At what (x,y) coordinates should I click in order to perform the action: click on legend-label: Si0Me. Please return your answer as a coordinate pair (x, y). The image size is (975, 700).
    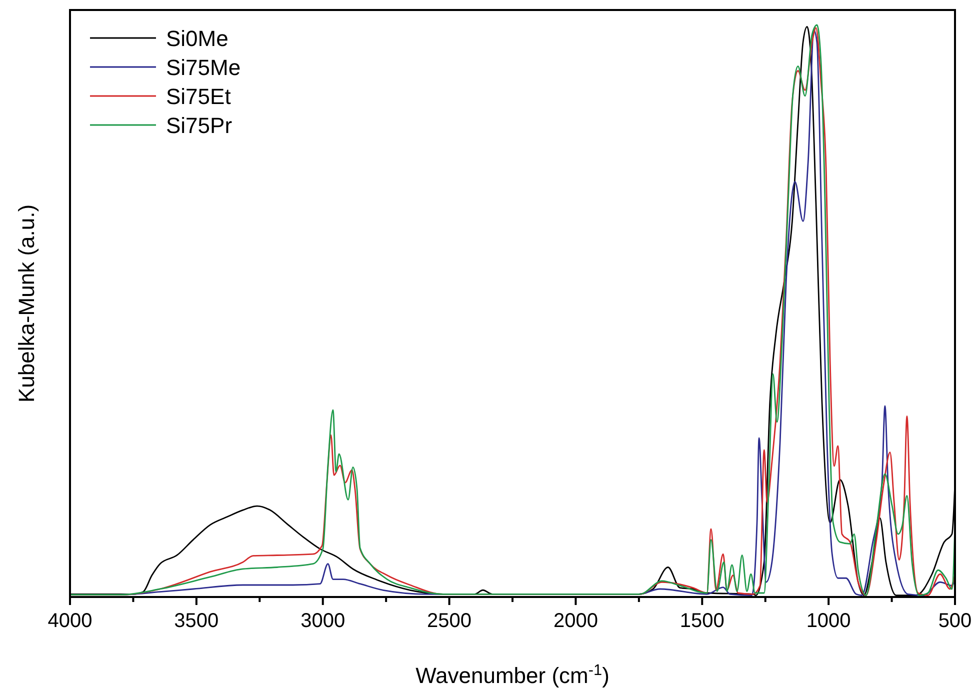
    Looking at the image, I should click on (197, 38).